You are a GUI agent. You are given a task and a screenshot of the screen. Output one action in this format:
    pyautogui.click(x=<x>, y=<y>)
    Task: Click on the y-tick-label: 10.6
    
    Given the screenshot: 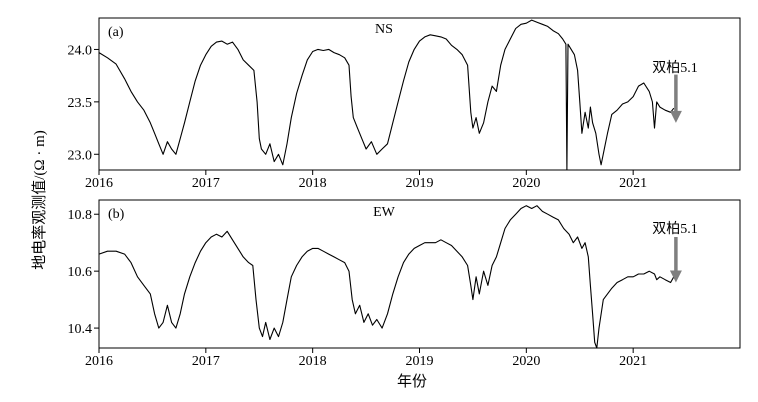 What is the action you would take?
    pyautogui.click(x=80, y=272)
    